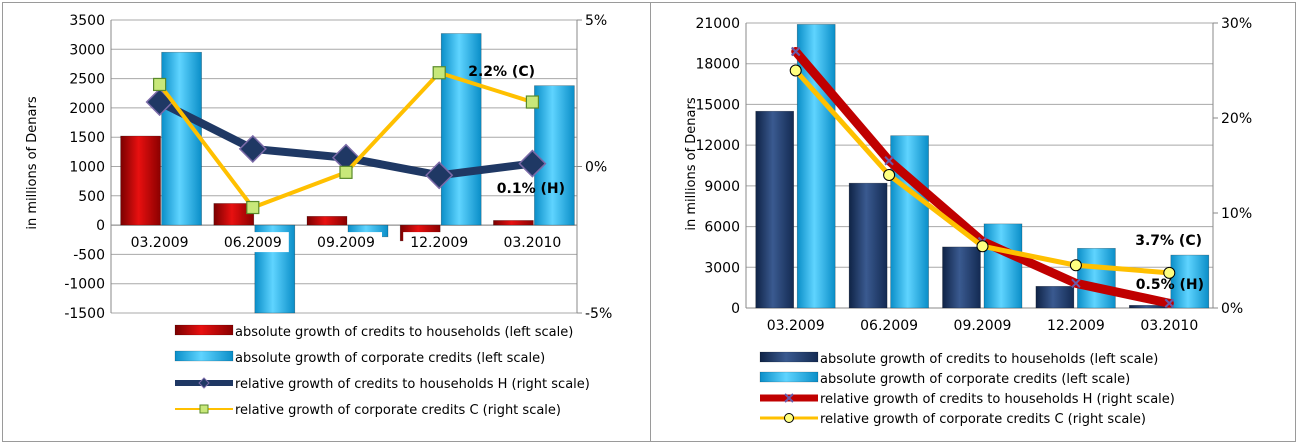  I want to click on y2-tick-label: 30%, so click(1236, 24).